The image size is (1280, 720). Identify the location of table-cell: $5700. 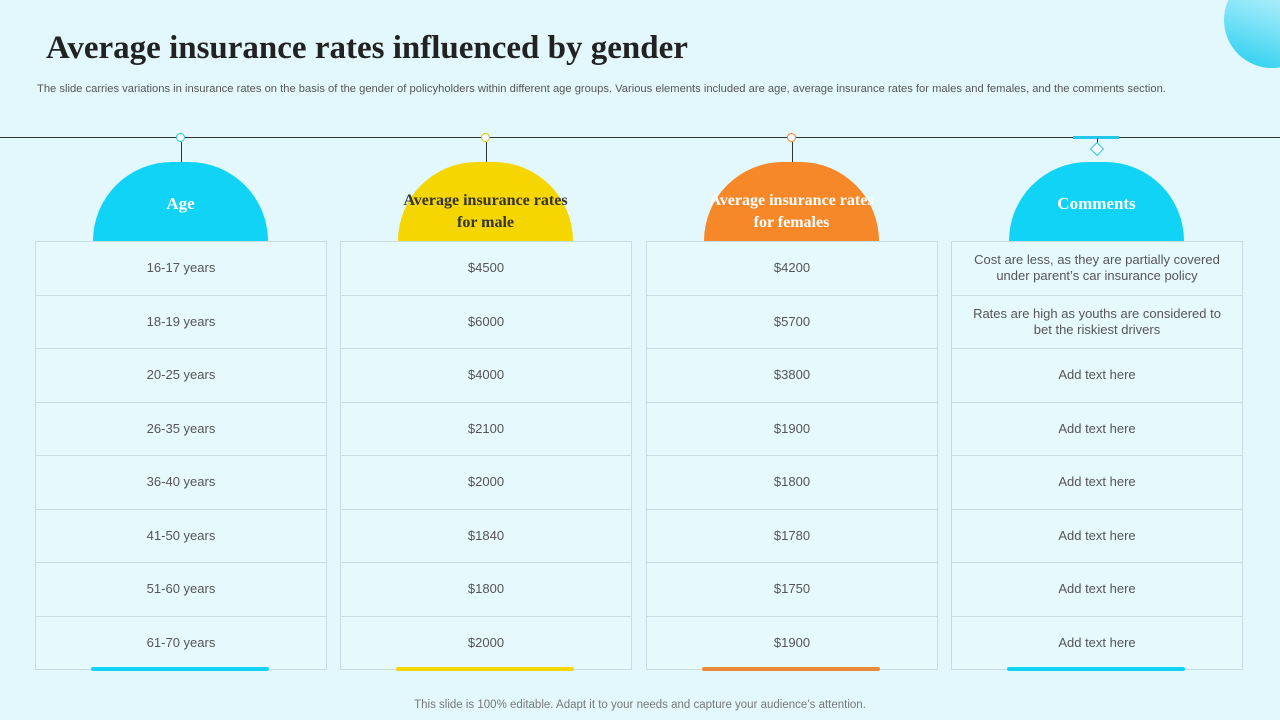
(792, 322).